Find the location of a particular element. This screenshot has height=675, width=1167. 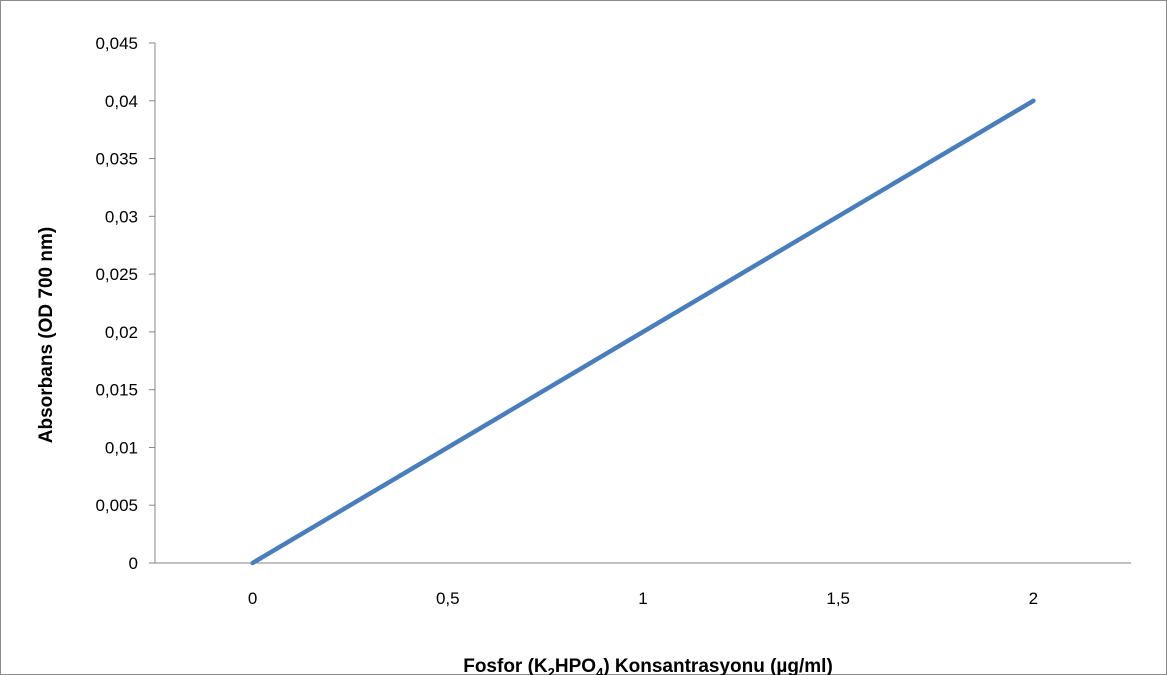

y-tick-label: 0,03 is located at coordinates (121, 216).